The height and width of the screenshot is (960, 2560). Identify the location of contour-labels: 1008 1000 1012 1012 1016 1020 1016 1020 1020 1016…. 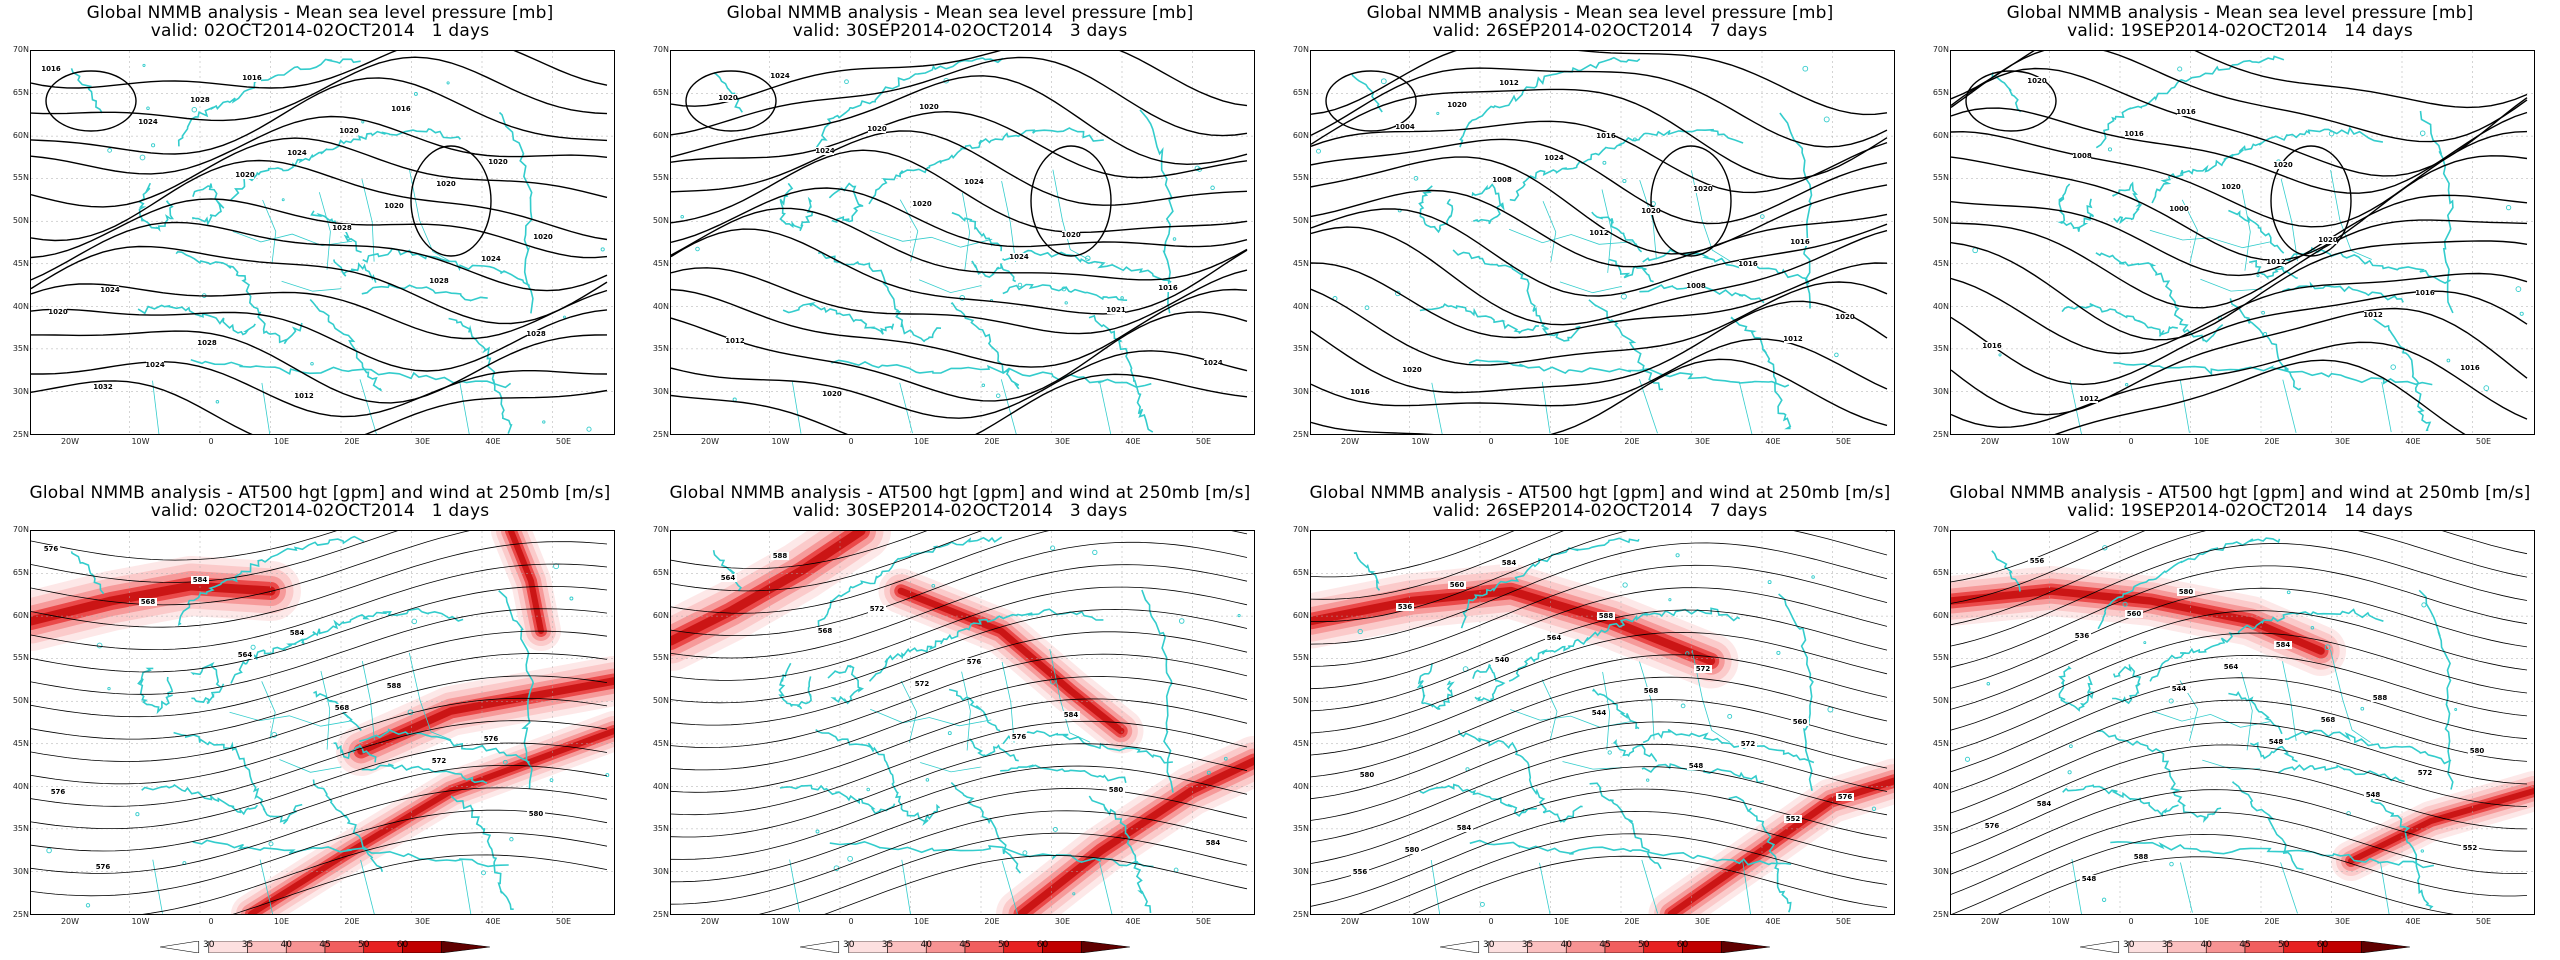
(2231, 240).